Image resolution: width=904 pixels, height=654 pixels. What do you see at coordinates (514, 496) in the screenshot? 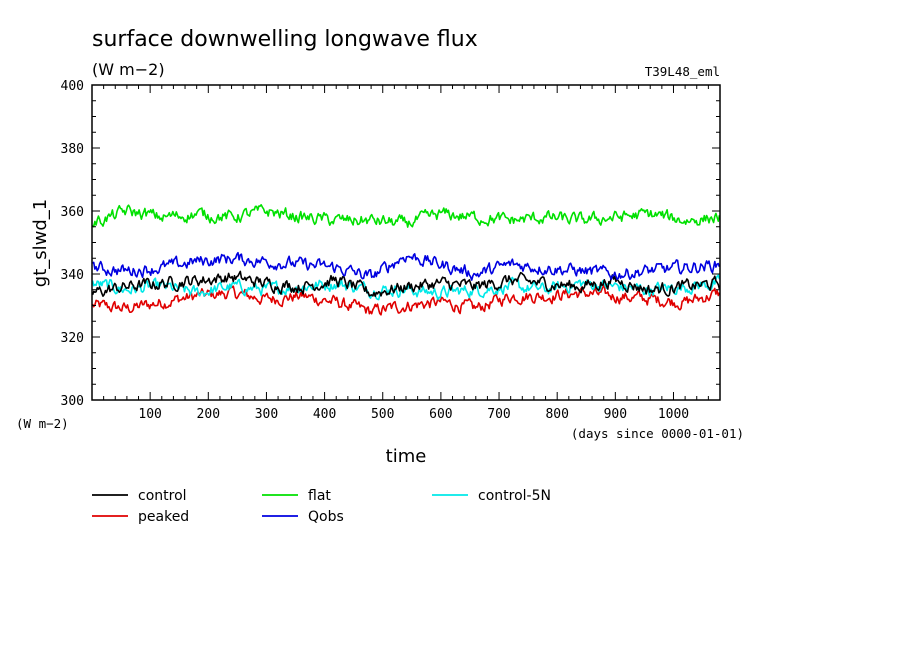
I see `legend-label: control-5N` at bounding box center [514, 496].